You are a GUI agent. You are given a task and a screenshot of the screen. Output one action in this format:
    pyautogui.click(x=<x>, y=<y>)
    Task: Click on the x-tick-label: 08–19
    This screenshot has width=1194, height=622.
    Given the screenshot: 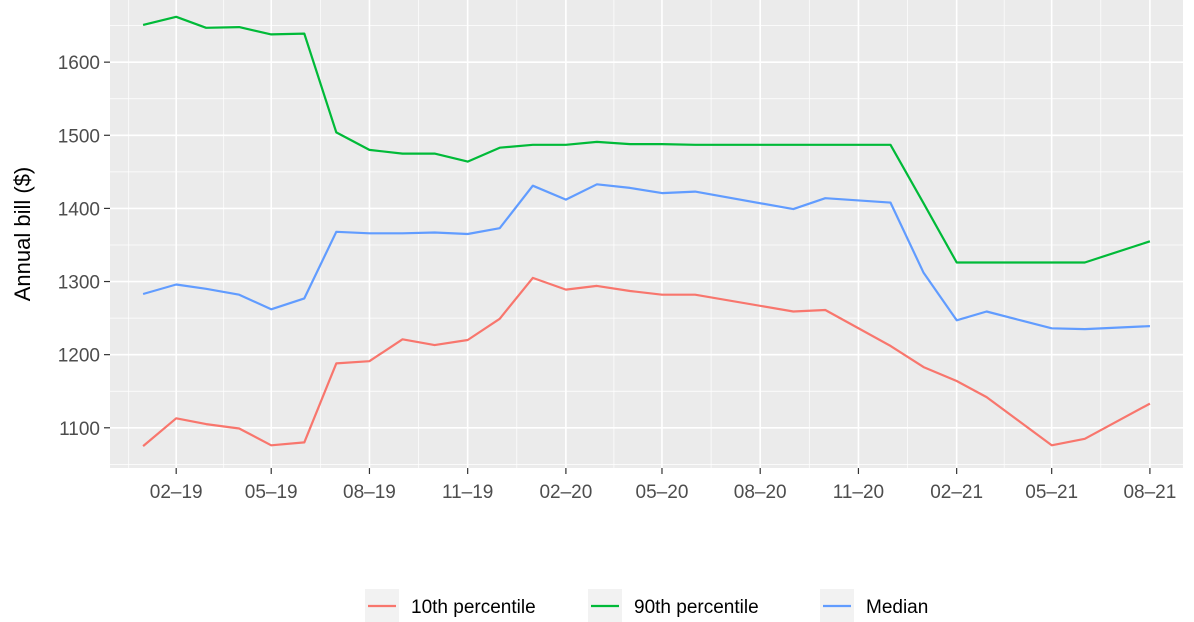 What is the action you would take?
    pyautogui.click(x=369, y=492)
    